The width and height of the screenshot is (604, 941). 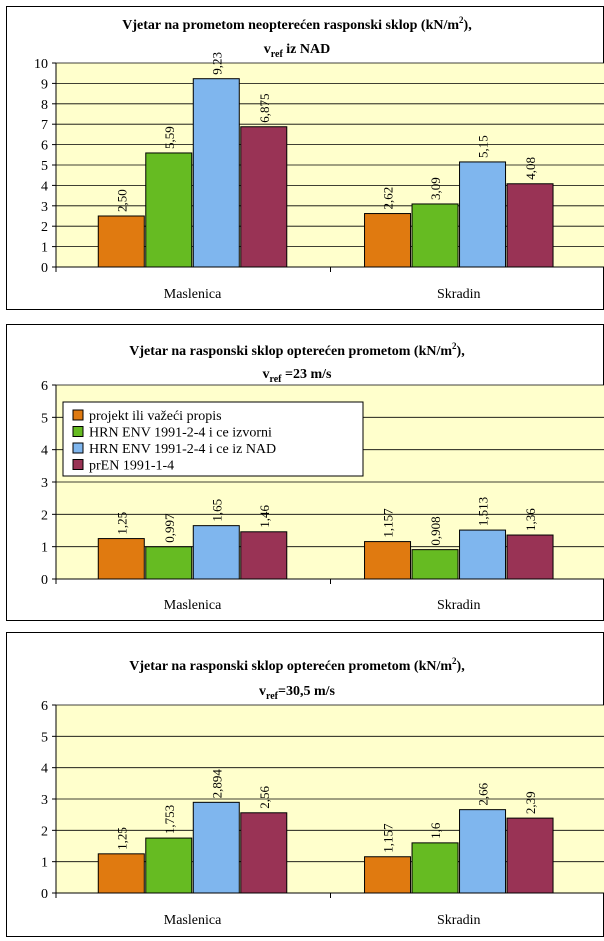 What do you see at coordinates (169, 137) in the screenshot?
I see `bar-value-label: 5,59` at bounding box center [169, 137].